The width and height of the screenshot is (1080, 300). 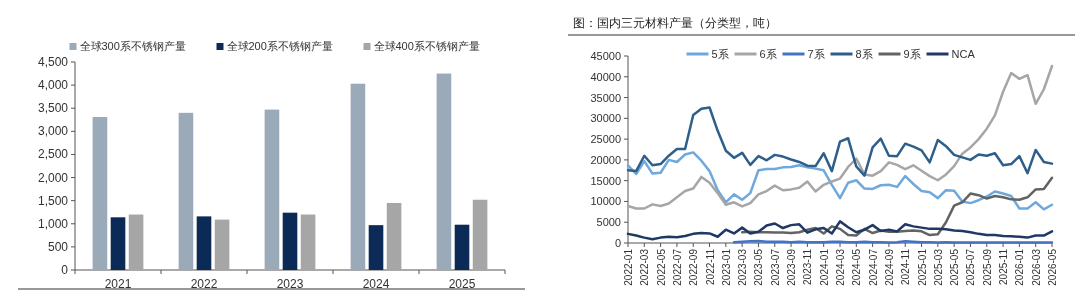 I want to click on legend-label: 9系, so click(x=912, y=54).